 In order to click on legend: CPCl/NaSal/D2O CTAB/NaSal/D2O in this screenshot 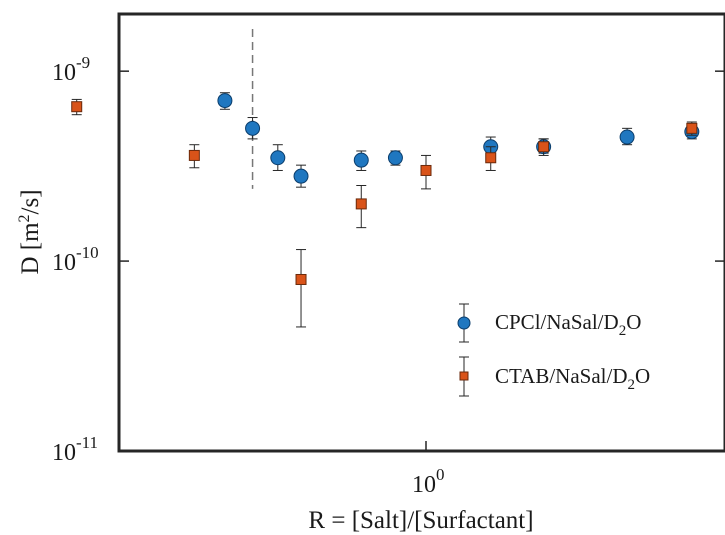, I will do `click(553, 350)`.